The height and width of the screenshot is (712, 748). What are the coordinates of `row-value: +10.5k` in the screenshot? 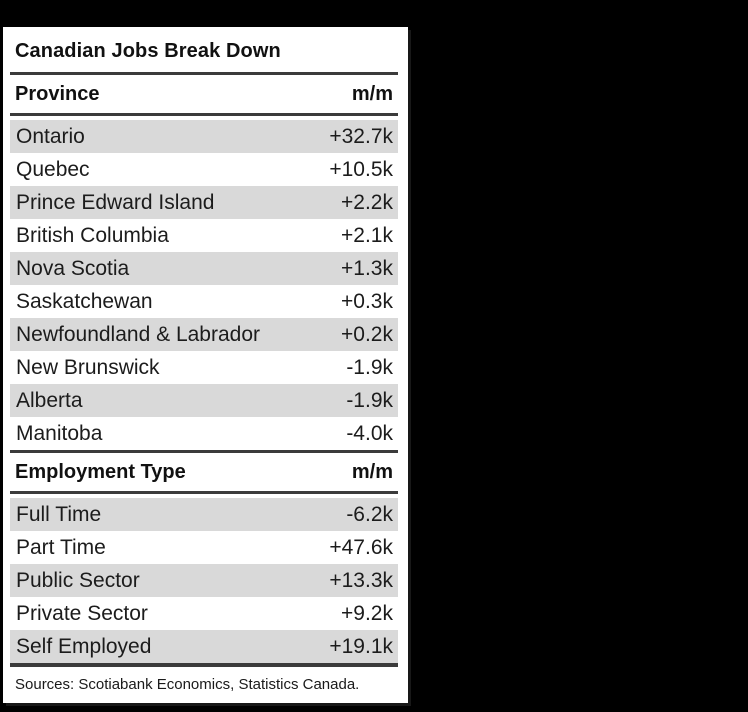 It's located at (361, 169).